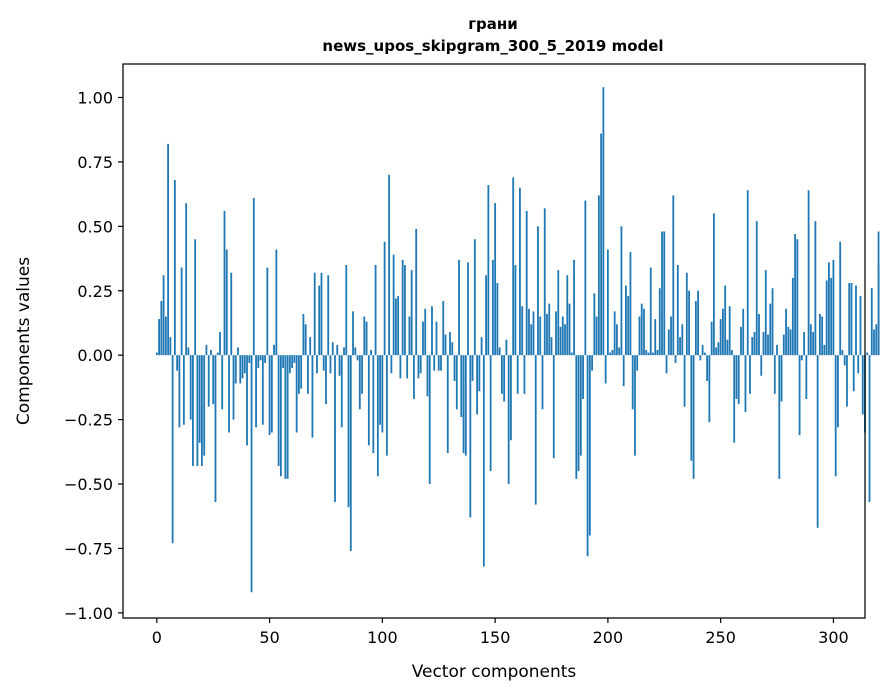  I want to click on chart-title-line2: news_upos_skipgram_300_5_2019 model, so click(492, 46).